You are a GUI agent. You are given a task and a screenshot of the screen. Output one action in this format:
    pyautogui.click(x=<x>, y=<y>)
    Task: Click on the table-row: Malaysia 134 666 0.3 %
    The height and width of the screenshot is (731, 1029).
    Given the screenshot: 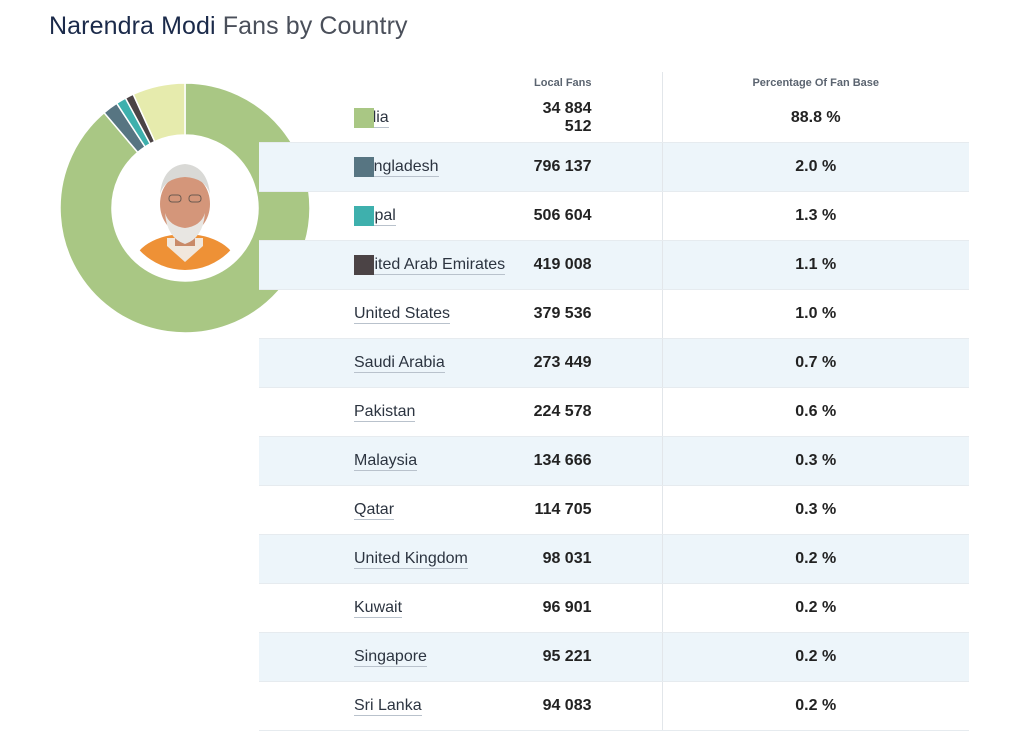 What is the action you would take?
    pyautogui.click(x=614, y=461)
    